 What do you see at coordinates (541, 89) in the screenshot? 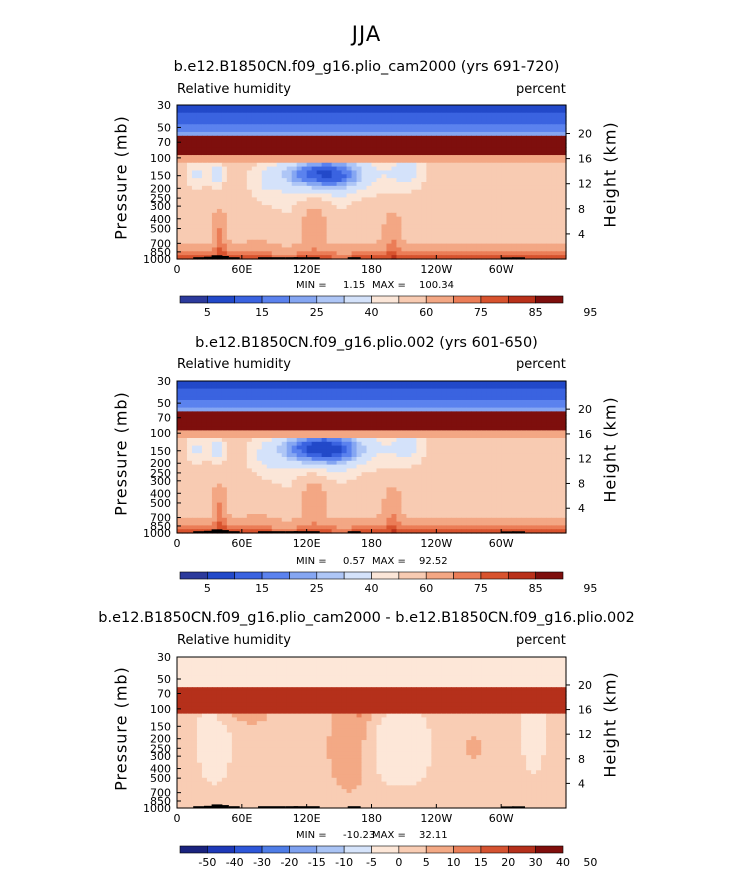
I see `panel-1-units-label: percent` at bounding box center [541, 89].